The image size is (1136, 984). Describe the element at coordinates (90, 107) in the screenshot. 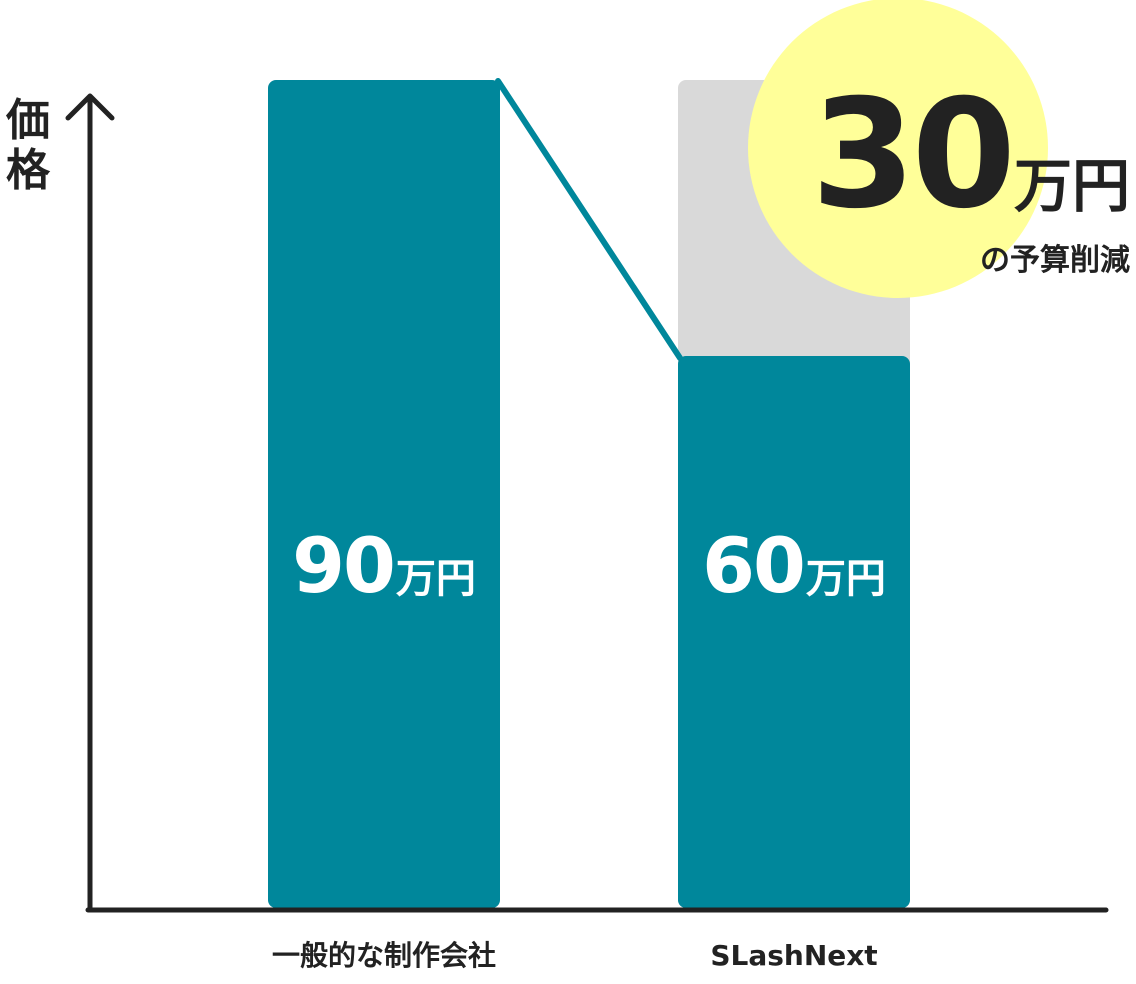

I see `y-axis-arrow` at that location.